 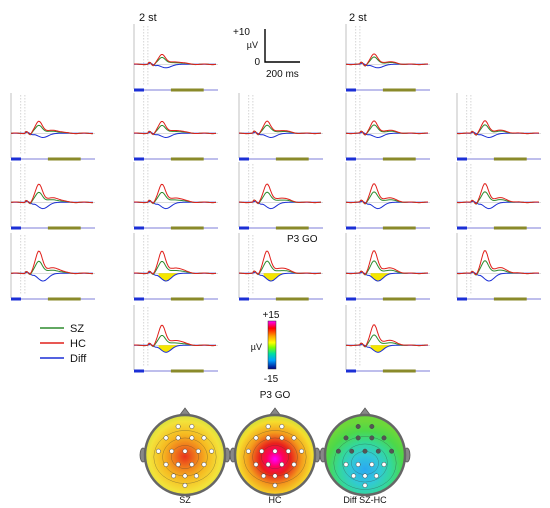 I want to click on p3go-maps-label: P3 GO, so click(x=275, y=395).